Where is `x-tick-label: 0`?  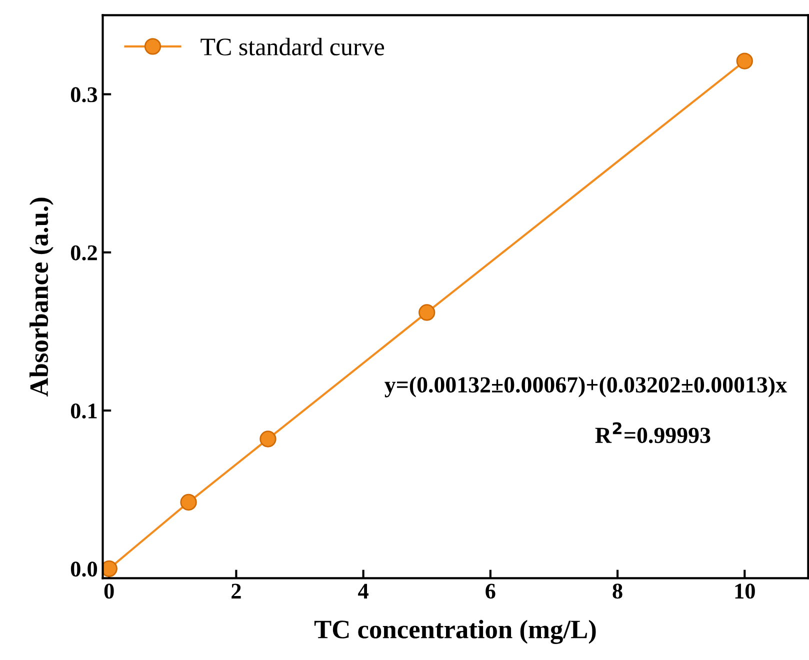
x-tick-label: 0 is located at coordinates (109, 591).